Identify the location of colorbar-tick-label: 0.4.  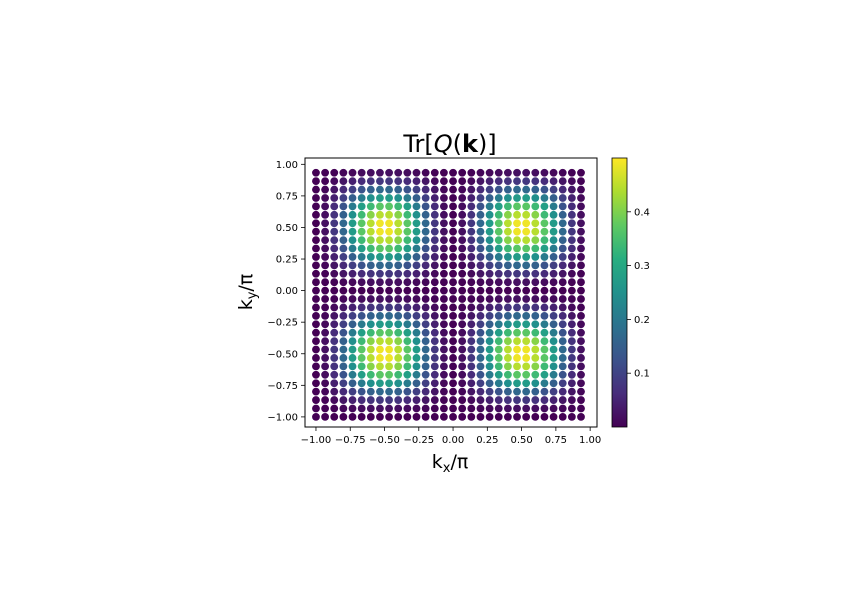
(642, 212).